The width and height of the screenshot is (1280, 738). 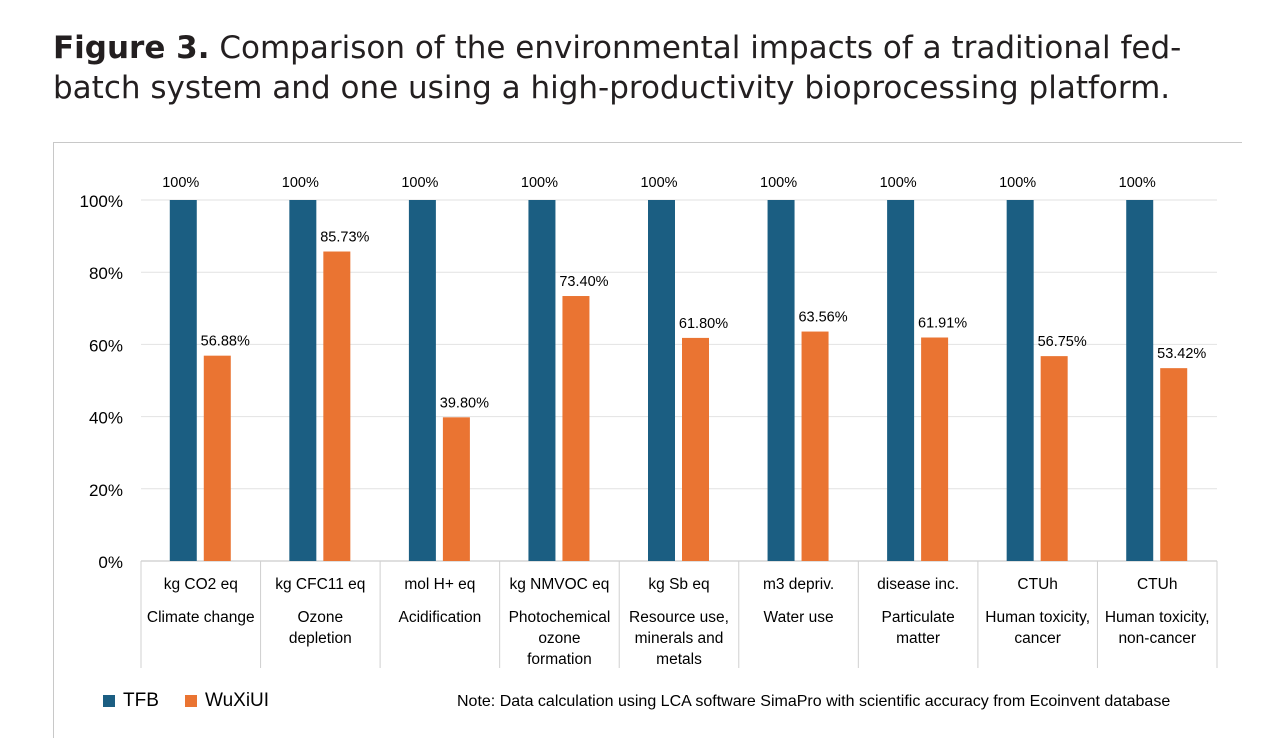 I want to click on legend-label-tfb: TFB, so click(x=141, y=700).